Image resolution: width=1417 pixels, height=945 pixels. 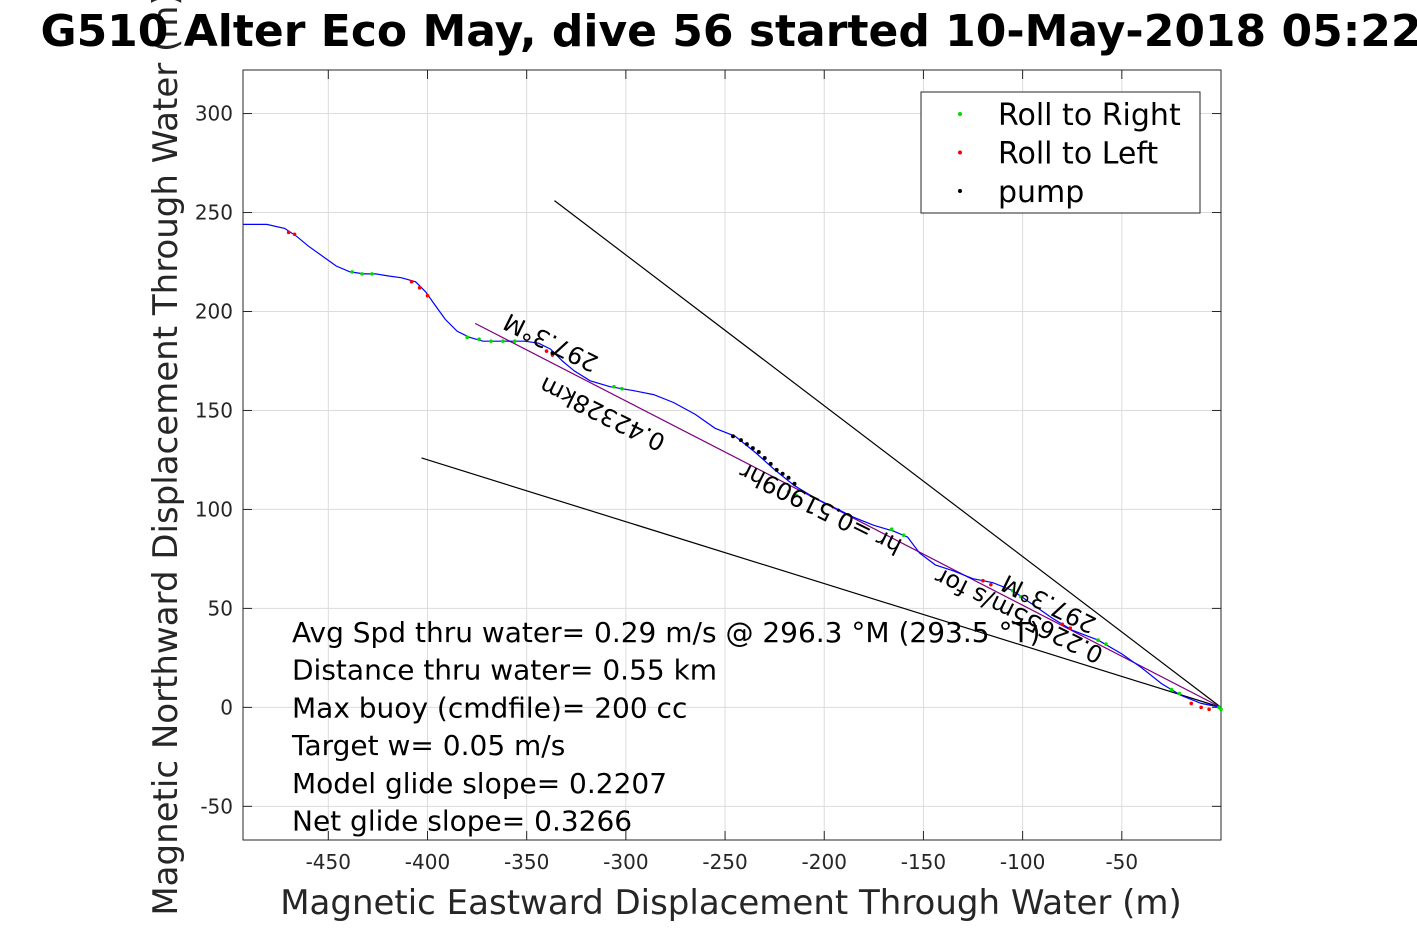 What do you see at coordinates (504, 670) in the screenshot?
I see `stats-line: Distance thru water= 0.55 km` at bounding box center [504, 670].